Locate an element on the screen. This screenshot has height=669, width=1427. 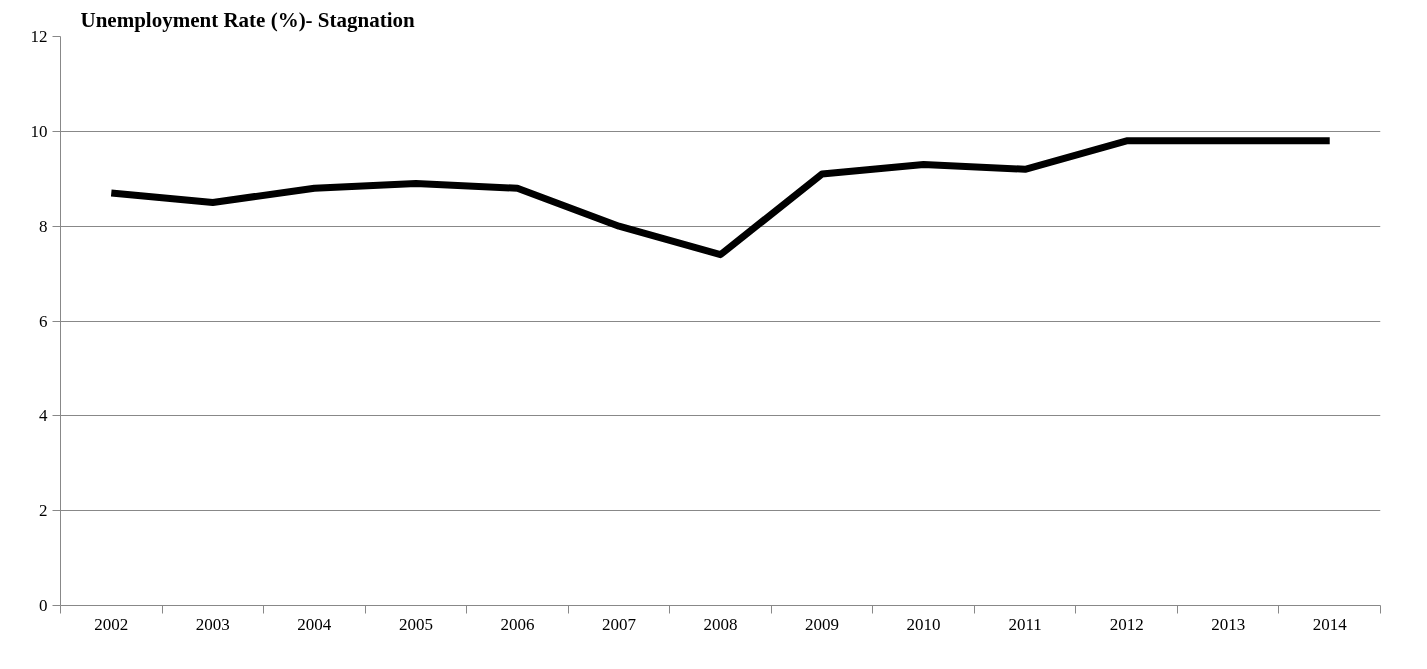
x-tick-label: 2012 is located at coordinates (1126, 624).